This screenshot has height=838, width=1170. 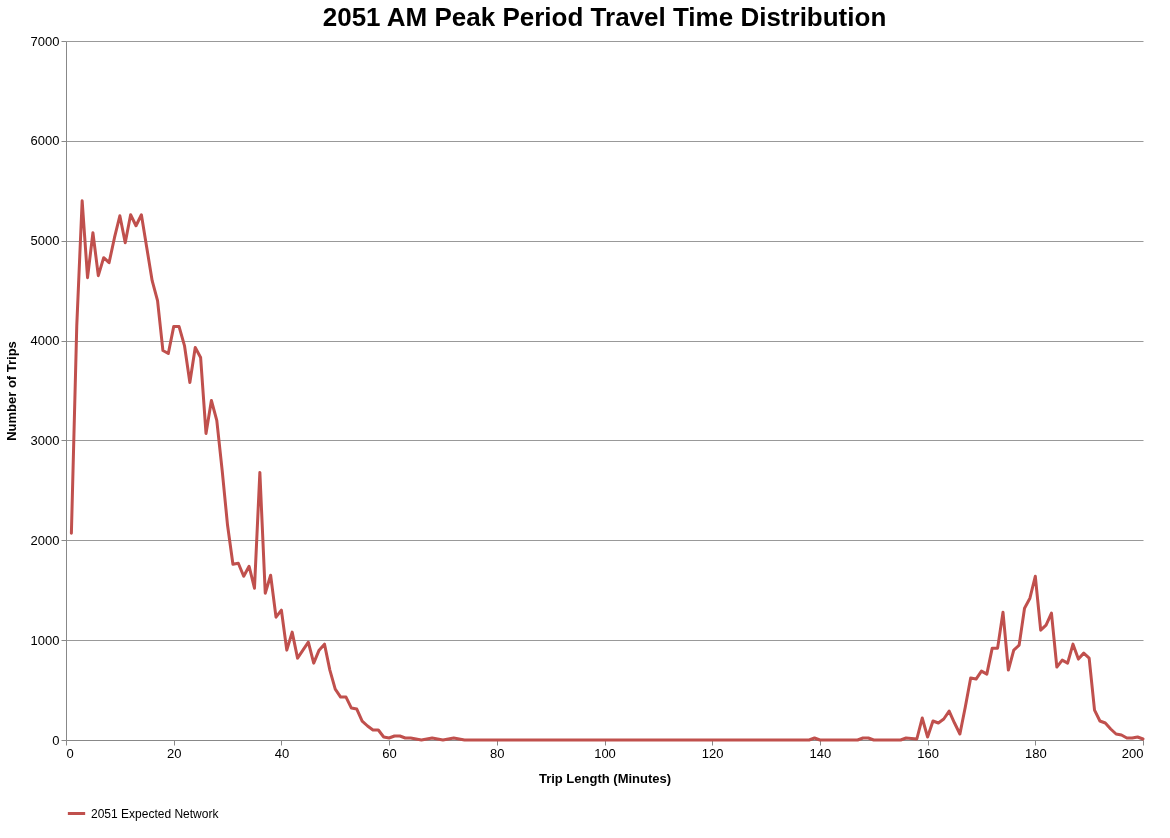 What do you see at coordinates (1132, 753) in the screenshot?
I see `x-tick-label: 200` at bounding box center [1132, 753].